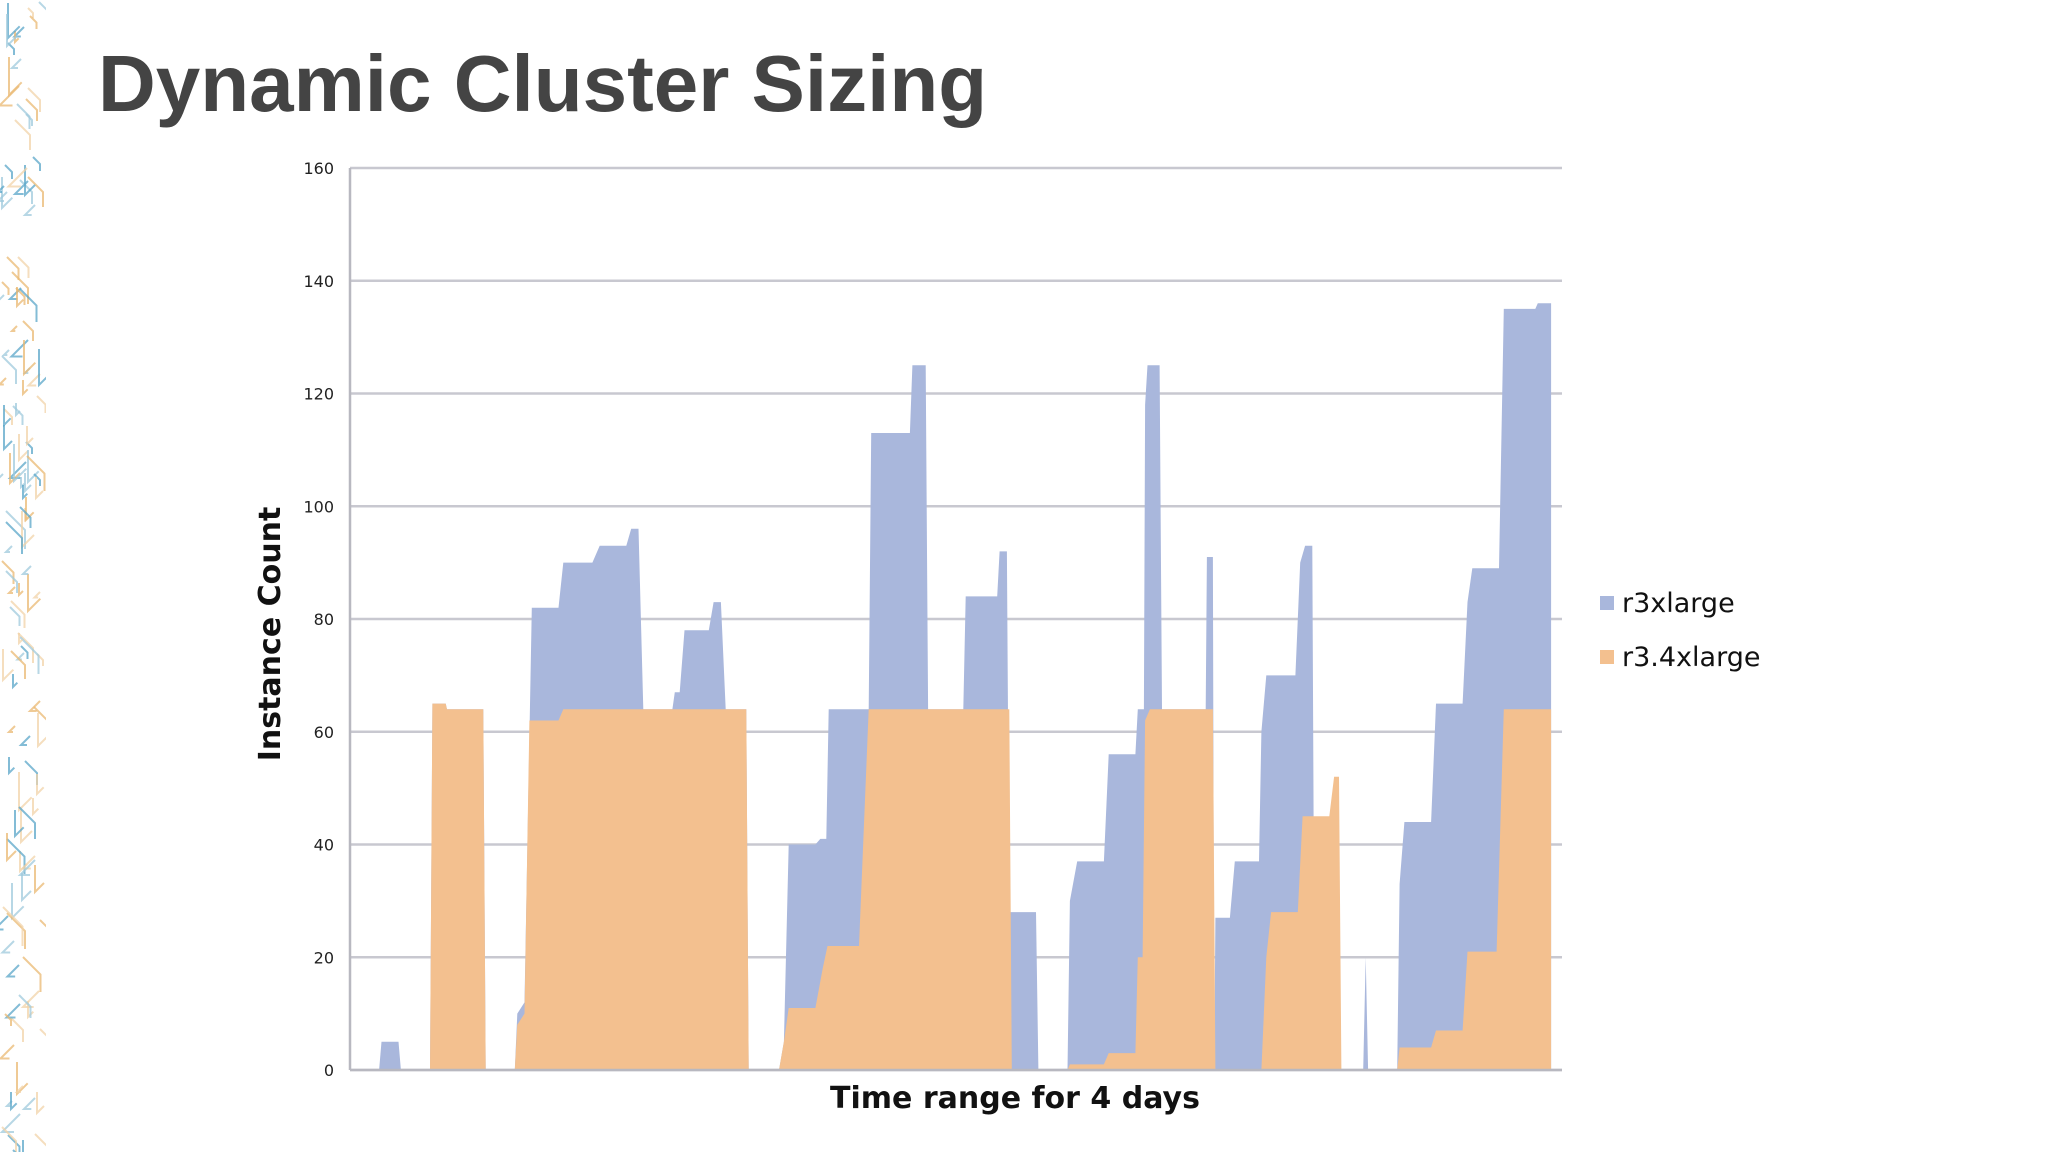 The width and height of the screenshot is (2048, 1152). Describe the element at coordinates (318, 281) in the screenshot. I see `y-tick-label: 140` at that location.